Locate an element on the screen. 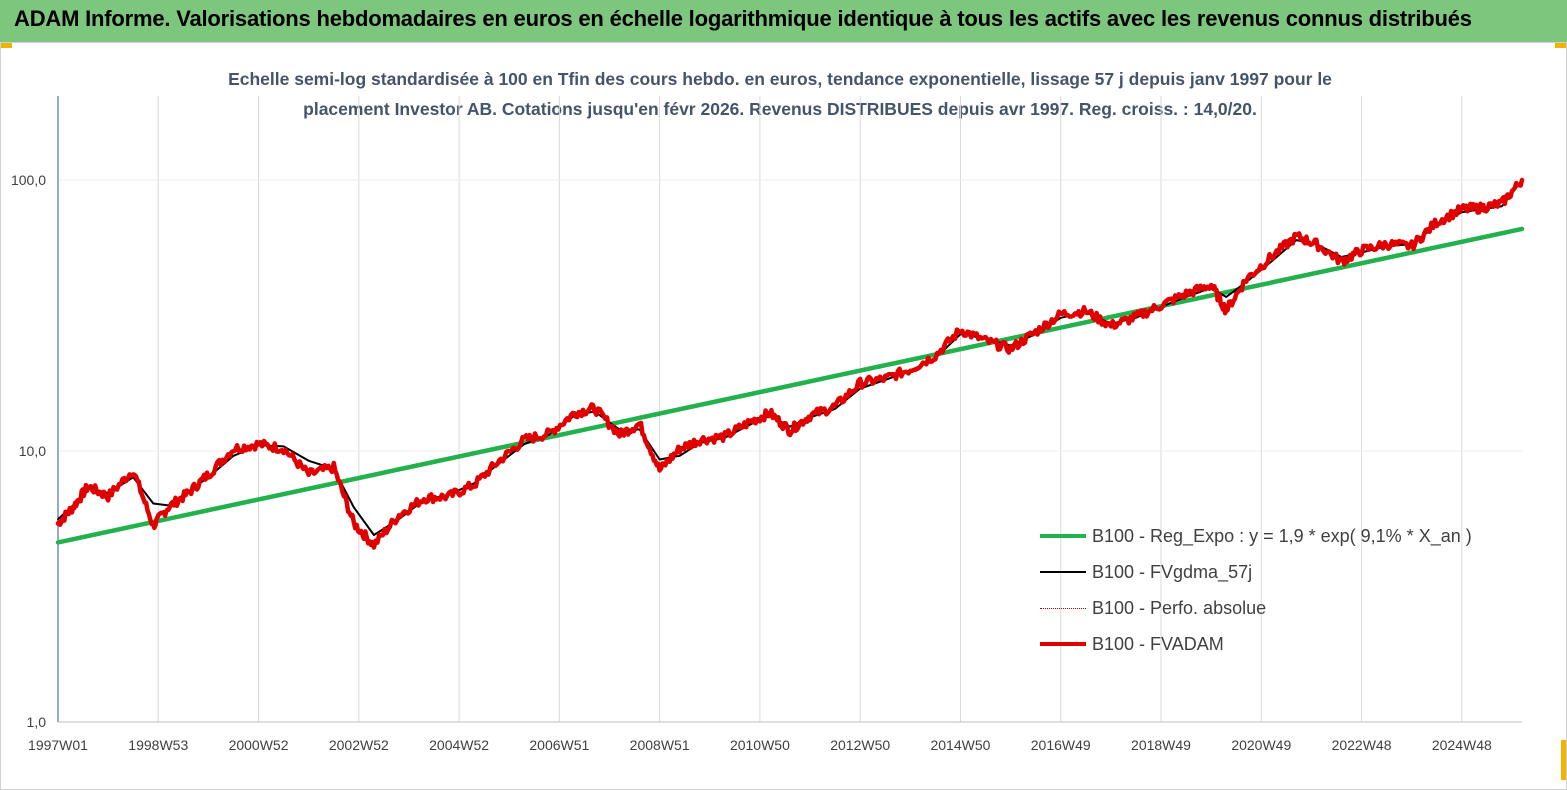 This screenshot has width=1567, height=790. y-tick-label: 10,0 is located at coordinates (32, 451).